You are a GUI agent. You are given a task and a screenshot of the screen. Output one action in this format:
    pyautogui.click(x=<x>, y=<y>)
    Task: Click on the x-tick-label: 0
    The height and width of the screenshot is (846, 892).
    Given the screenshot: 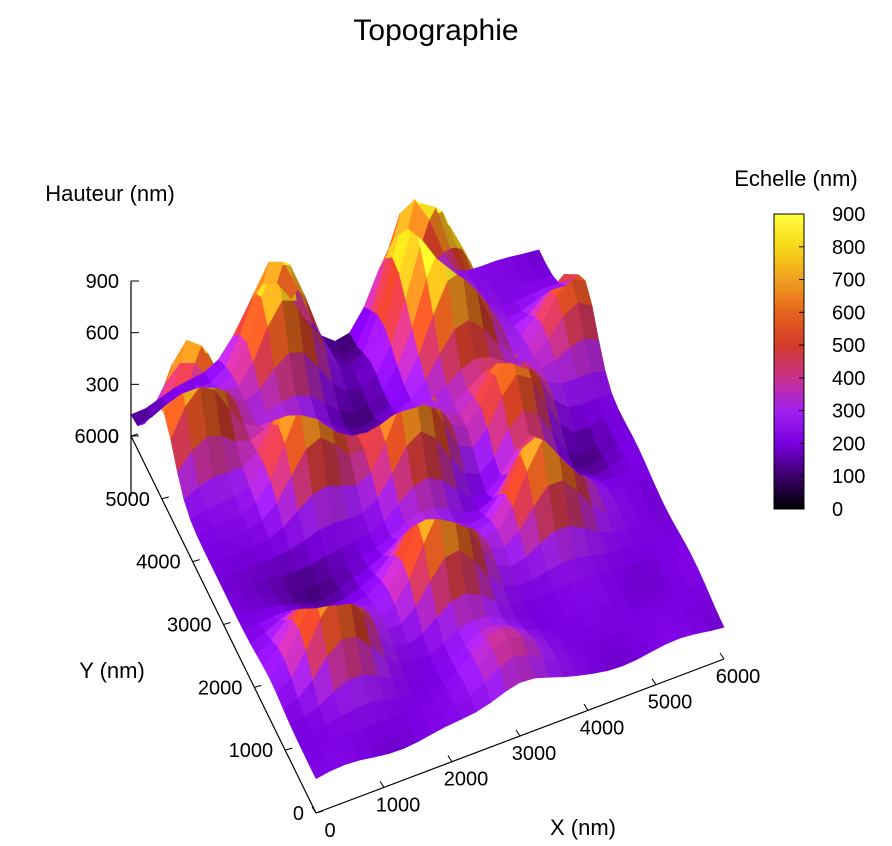 What is the action you would take?
    pyautogui.click(x=329, y=830)
    